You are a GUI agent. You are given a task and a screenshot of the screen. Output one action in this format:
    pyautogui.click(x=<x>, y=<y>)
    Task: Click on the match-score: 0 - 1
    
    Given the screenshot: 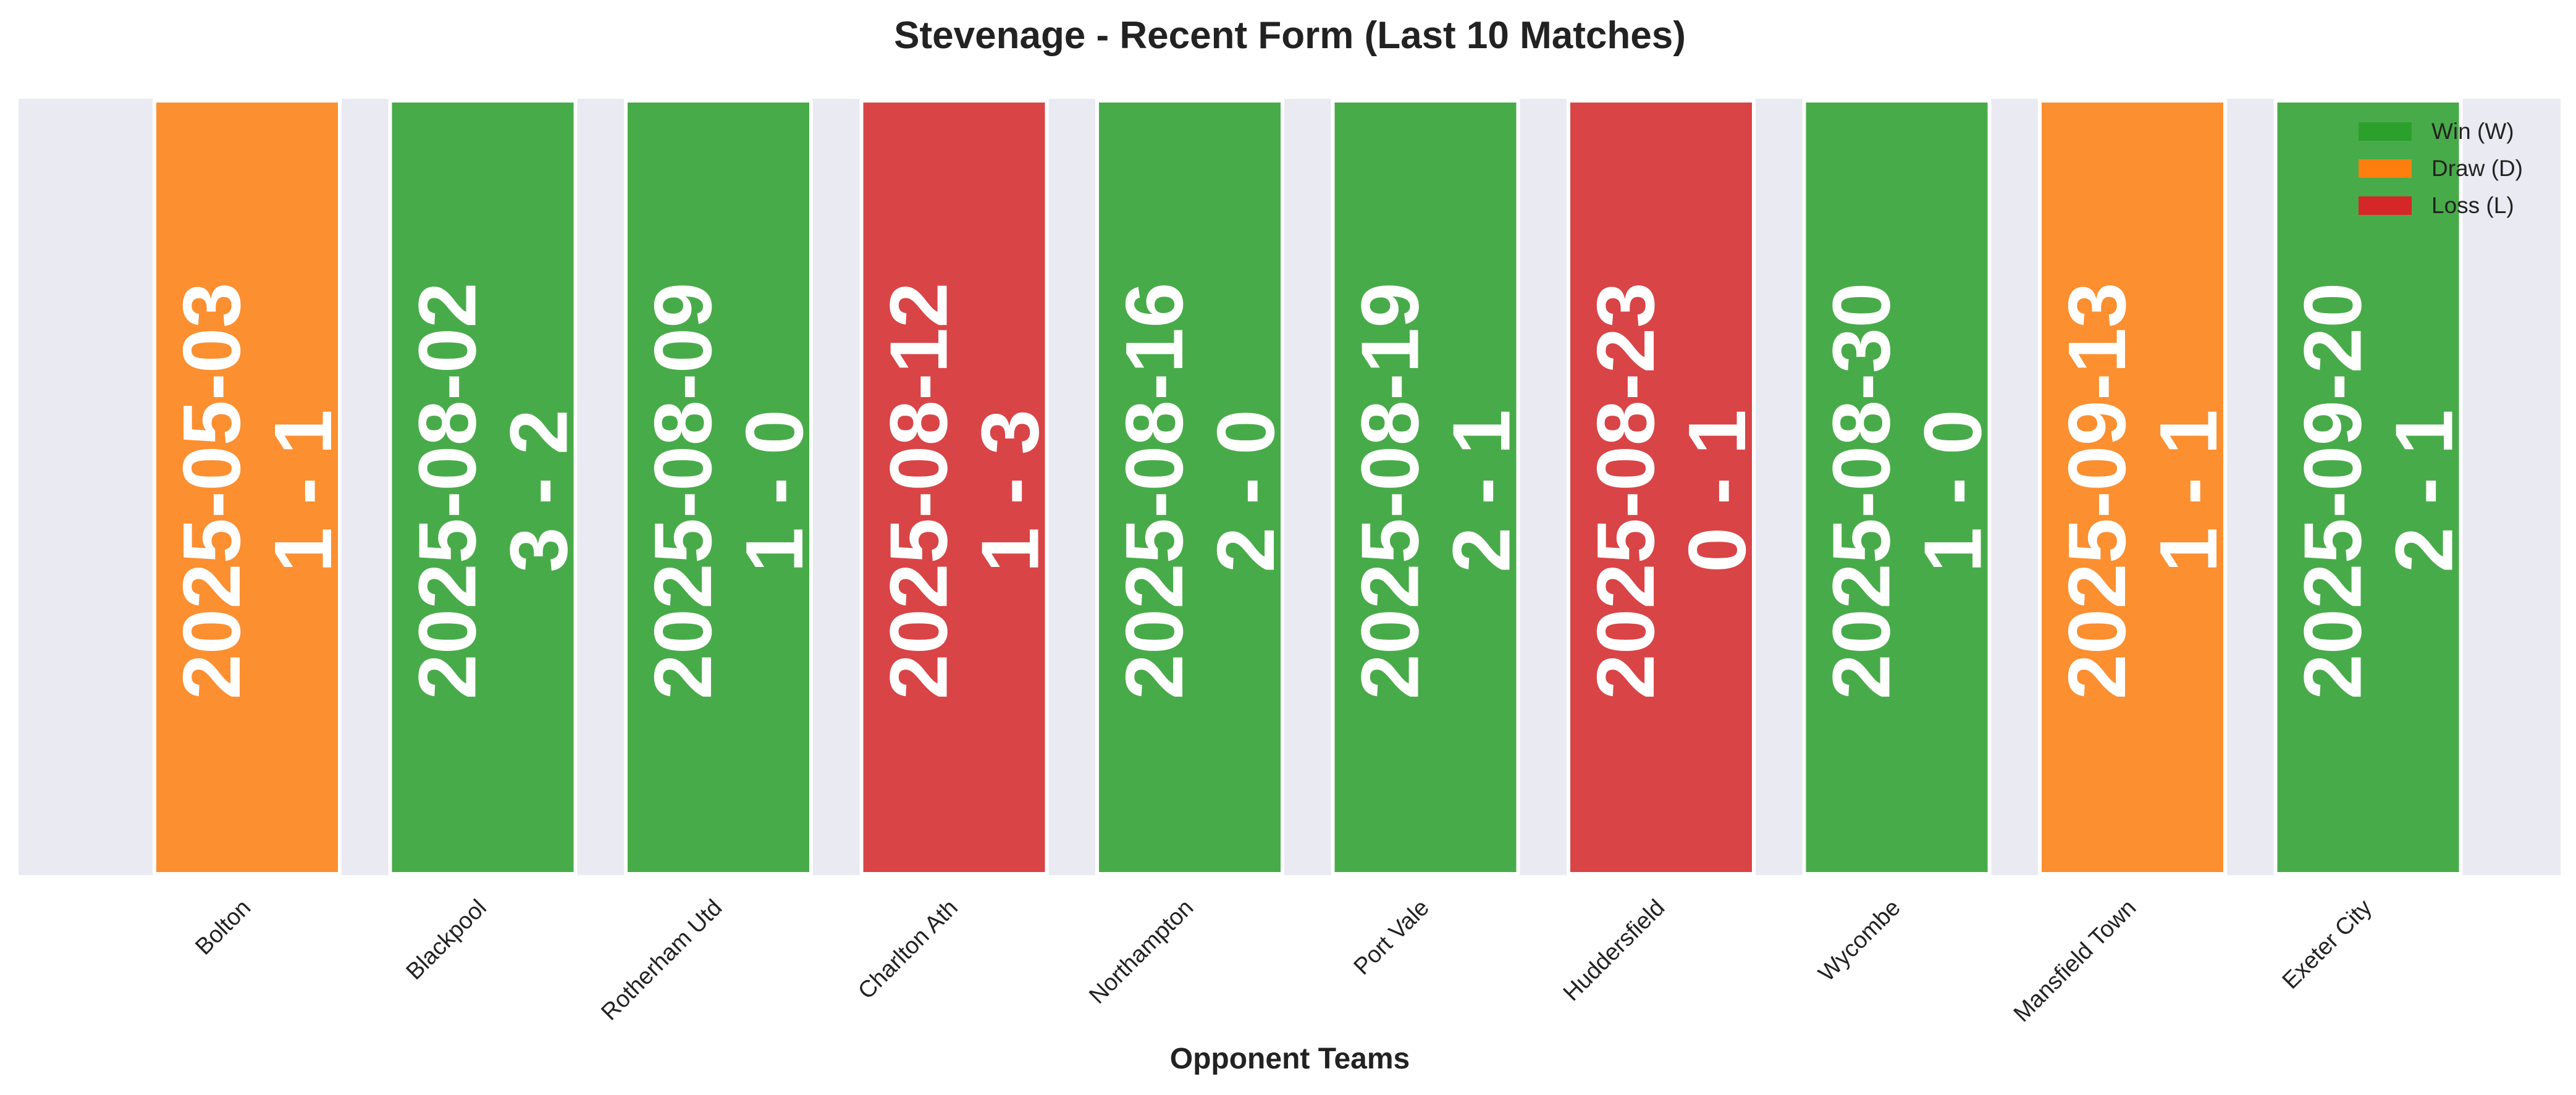 What is the action you would take?
    pyautogui.click(x=1717, y=491)
    